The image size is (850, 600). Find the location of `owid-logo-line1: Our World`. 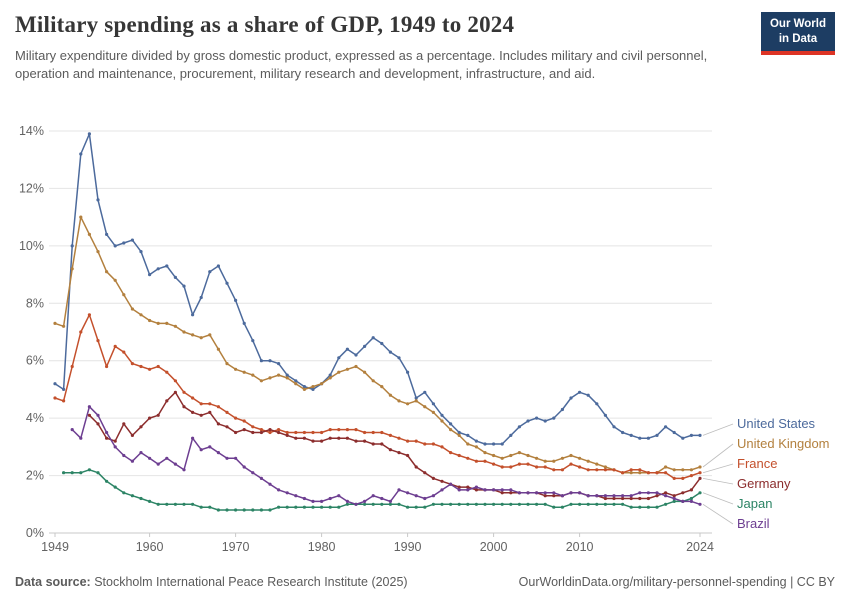

owid-logo-line1: Our World is located at coordinates (797, 24).